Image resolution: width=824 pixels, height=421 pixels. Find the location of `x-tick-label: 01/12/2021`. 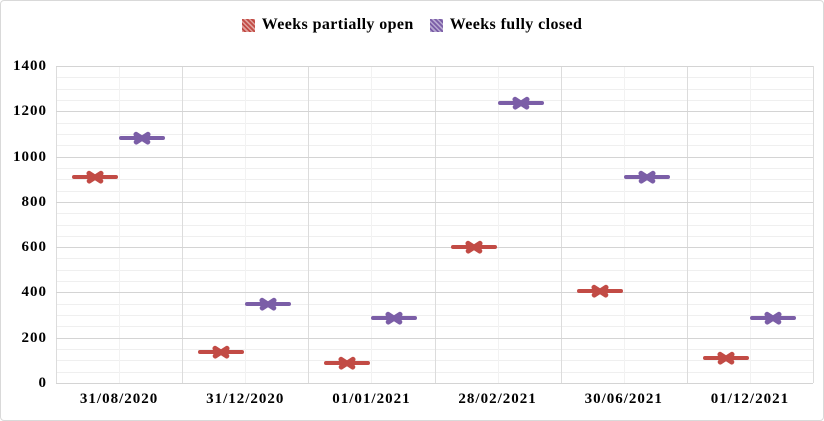

x-tick-label: 01/12/2021 is located at coordinates (750, 399).